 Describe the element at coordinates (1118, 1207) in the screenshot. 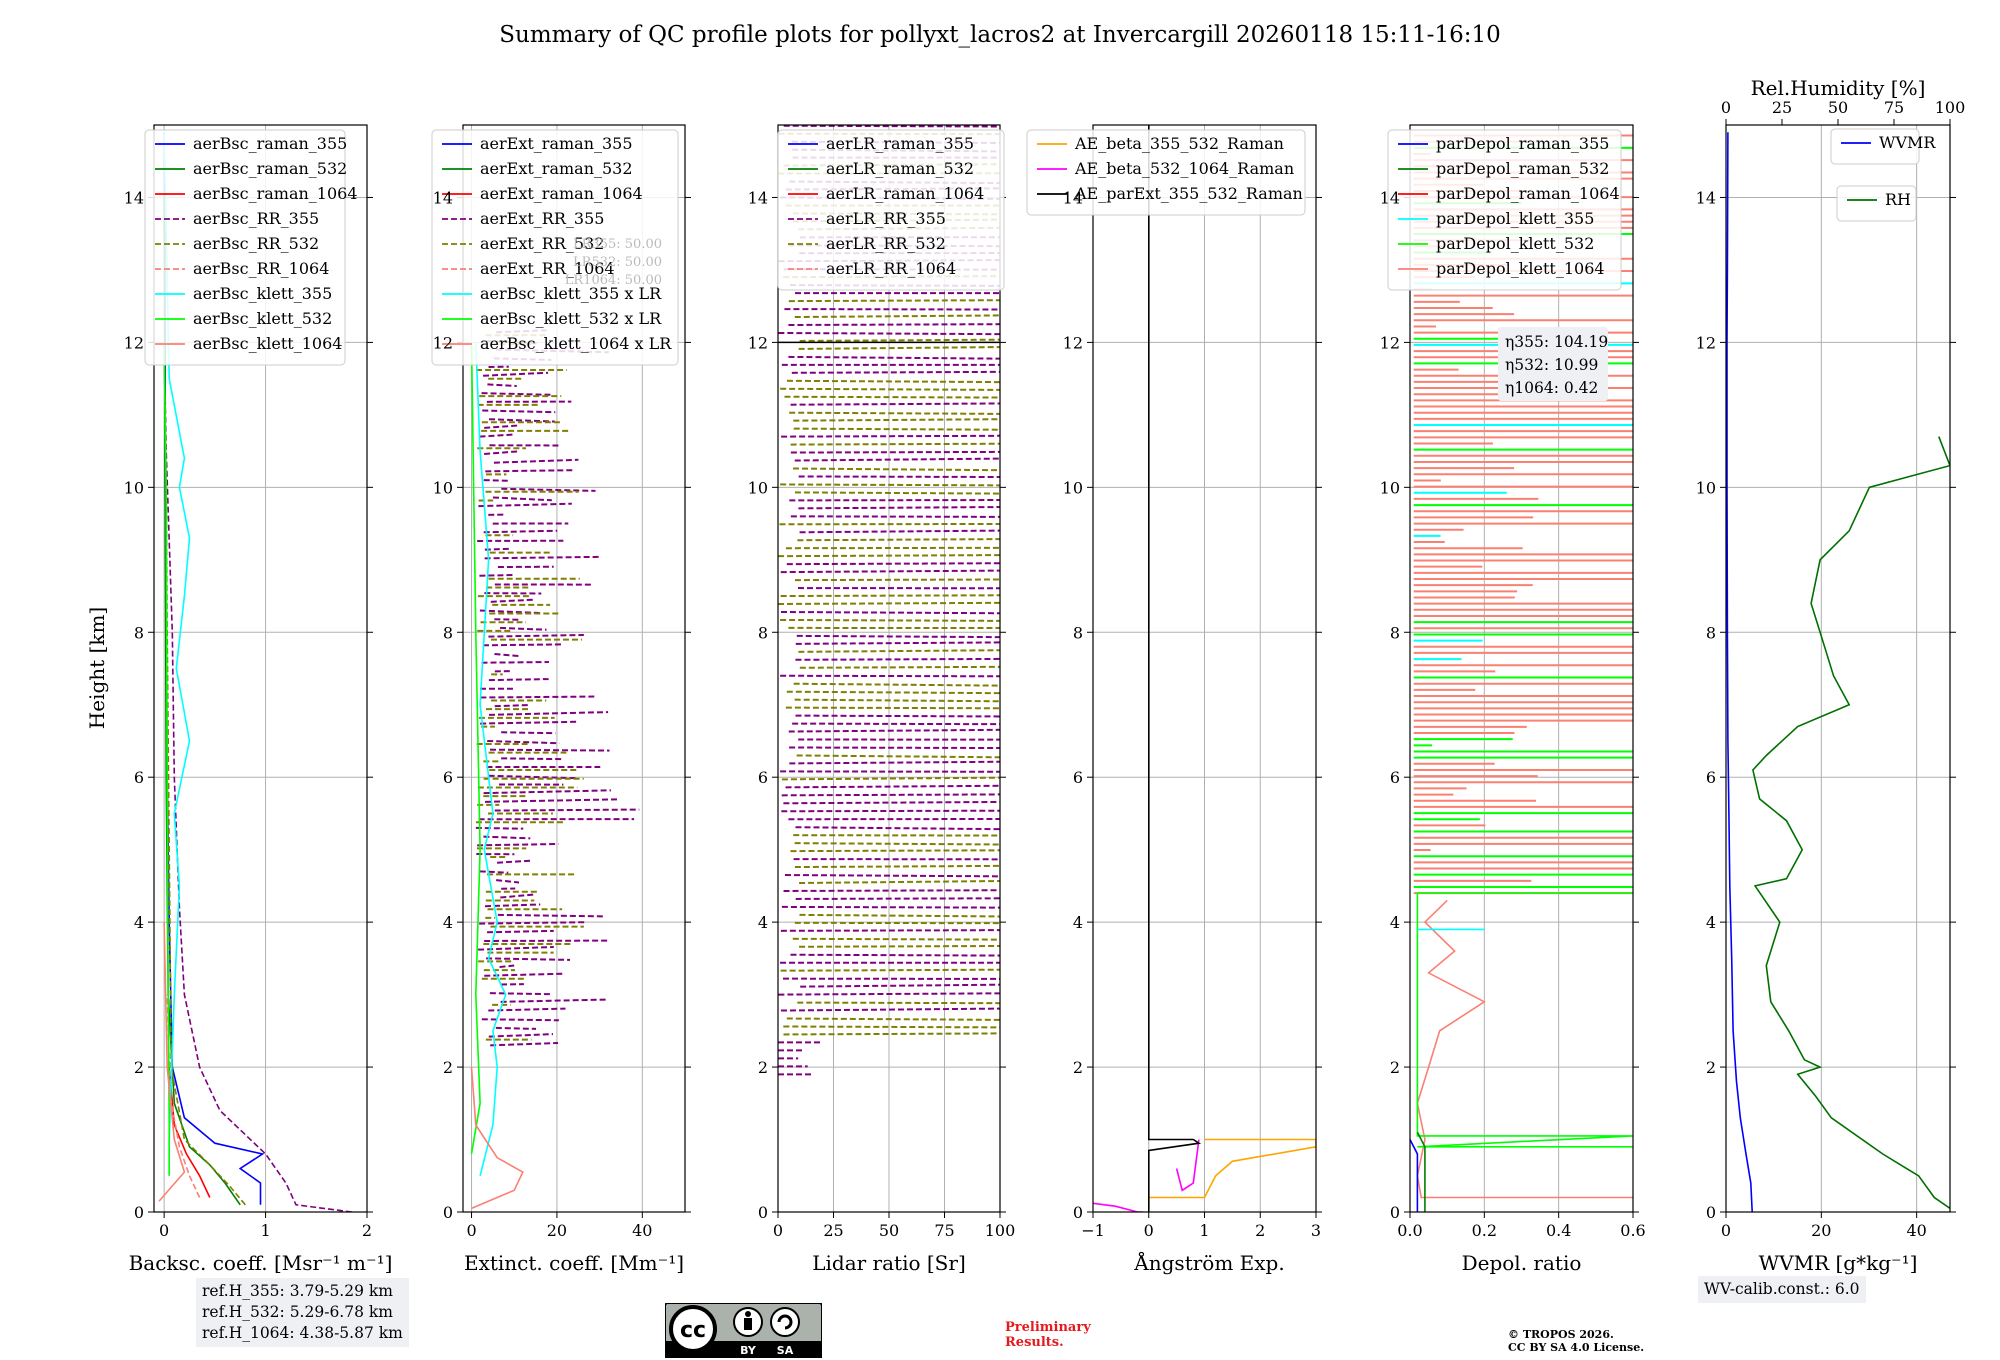

I see `series-AE_beta_532_1064_Raman` at that location.